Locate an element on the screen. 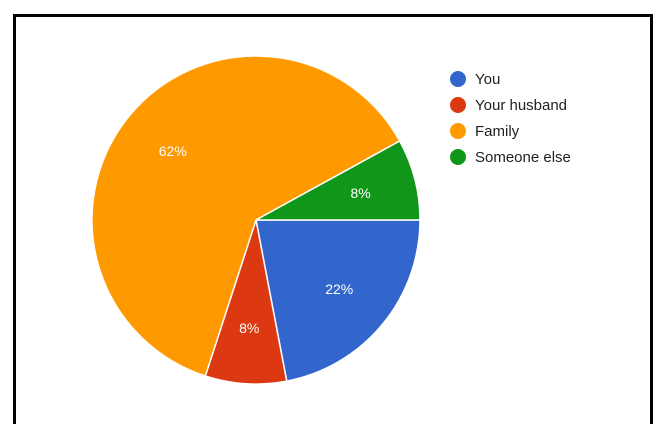 The width and height of the screenshot is (665, 424). legend-item-you: You is located at coordinates (475, 79).